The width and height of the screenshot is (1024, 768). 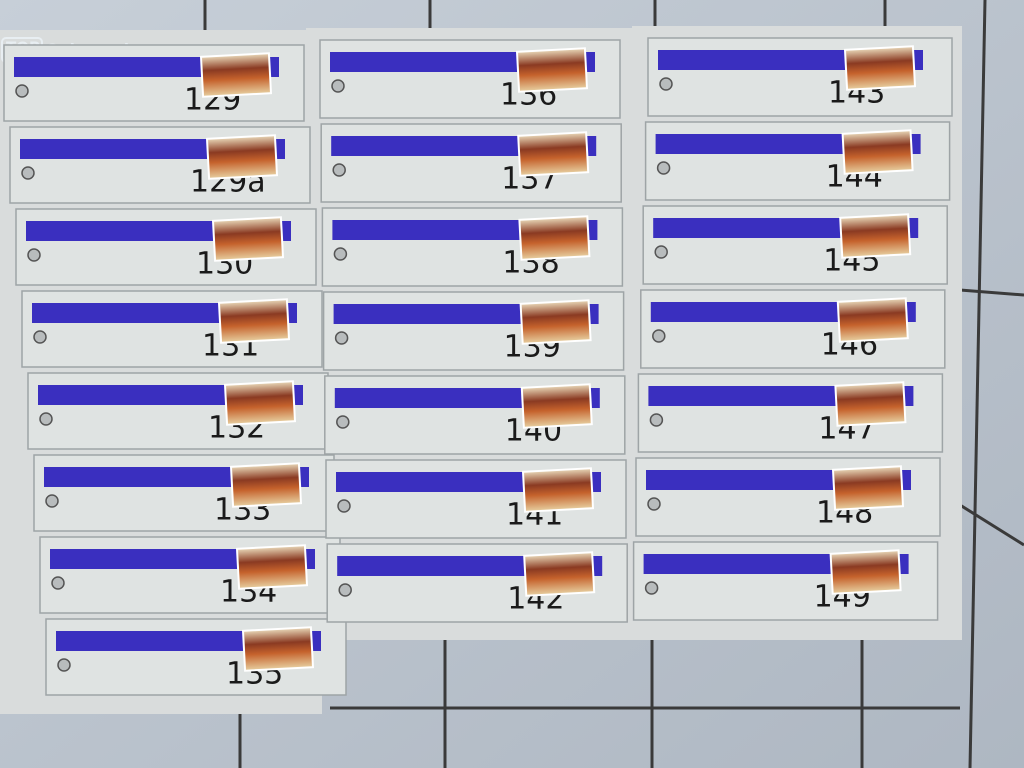 I want to click on mailbox: 147, so click(x=790, y=413).